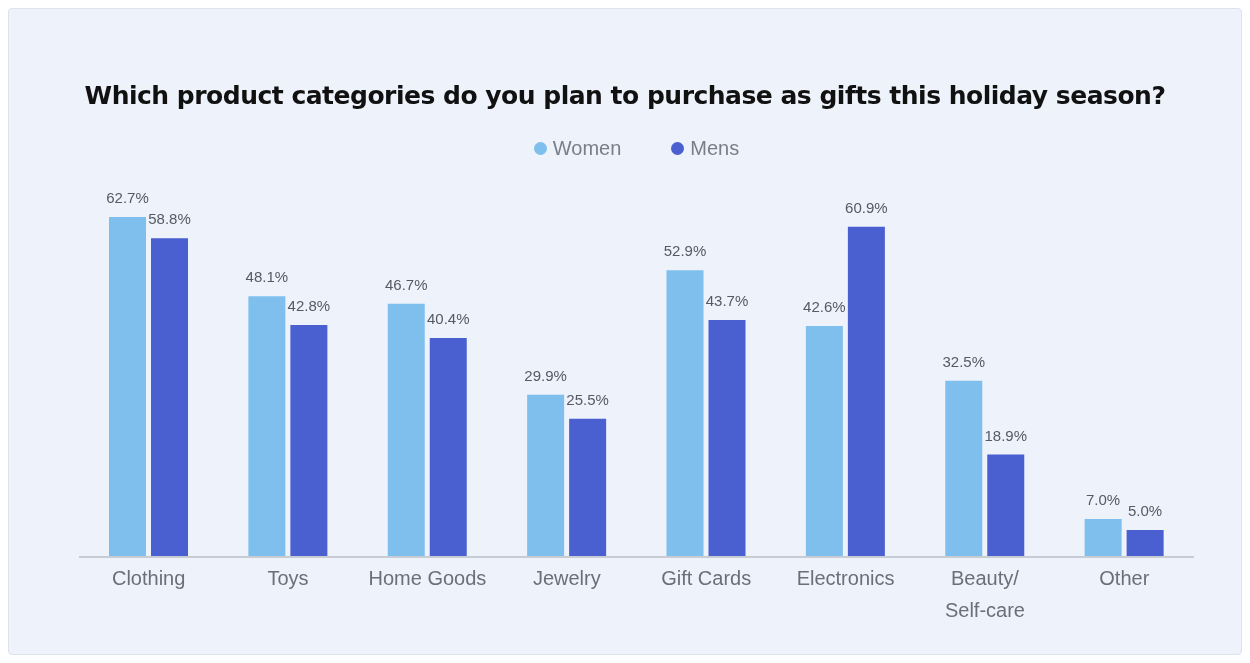  What do you see at coordinates (1006, 435) in the screenshot?
I see `data-label: 18.9%` at bounding box center [1006, 435].